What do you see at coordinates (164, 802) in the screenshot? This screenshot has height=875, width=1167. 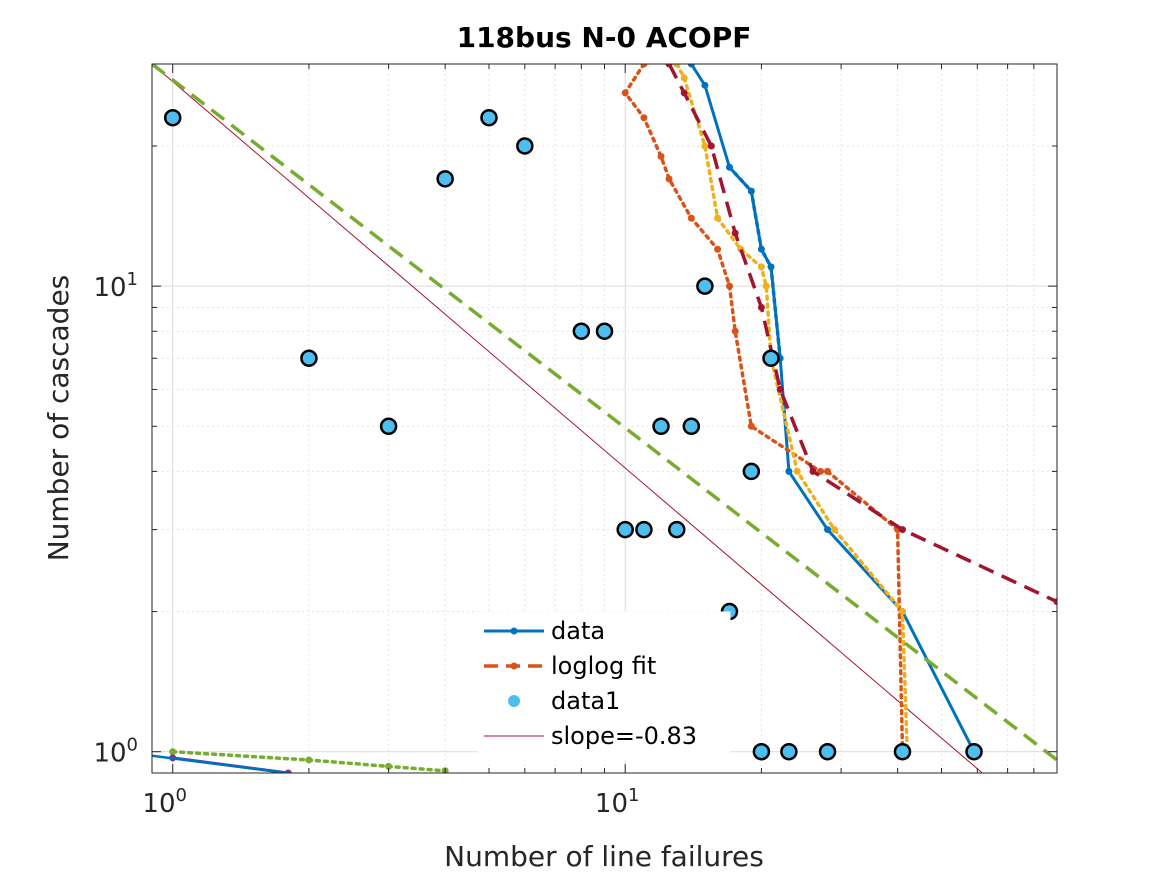 I see `x-tick-label: 100` at bounding box center [164, 802].